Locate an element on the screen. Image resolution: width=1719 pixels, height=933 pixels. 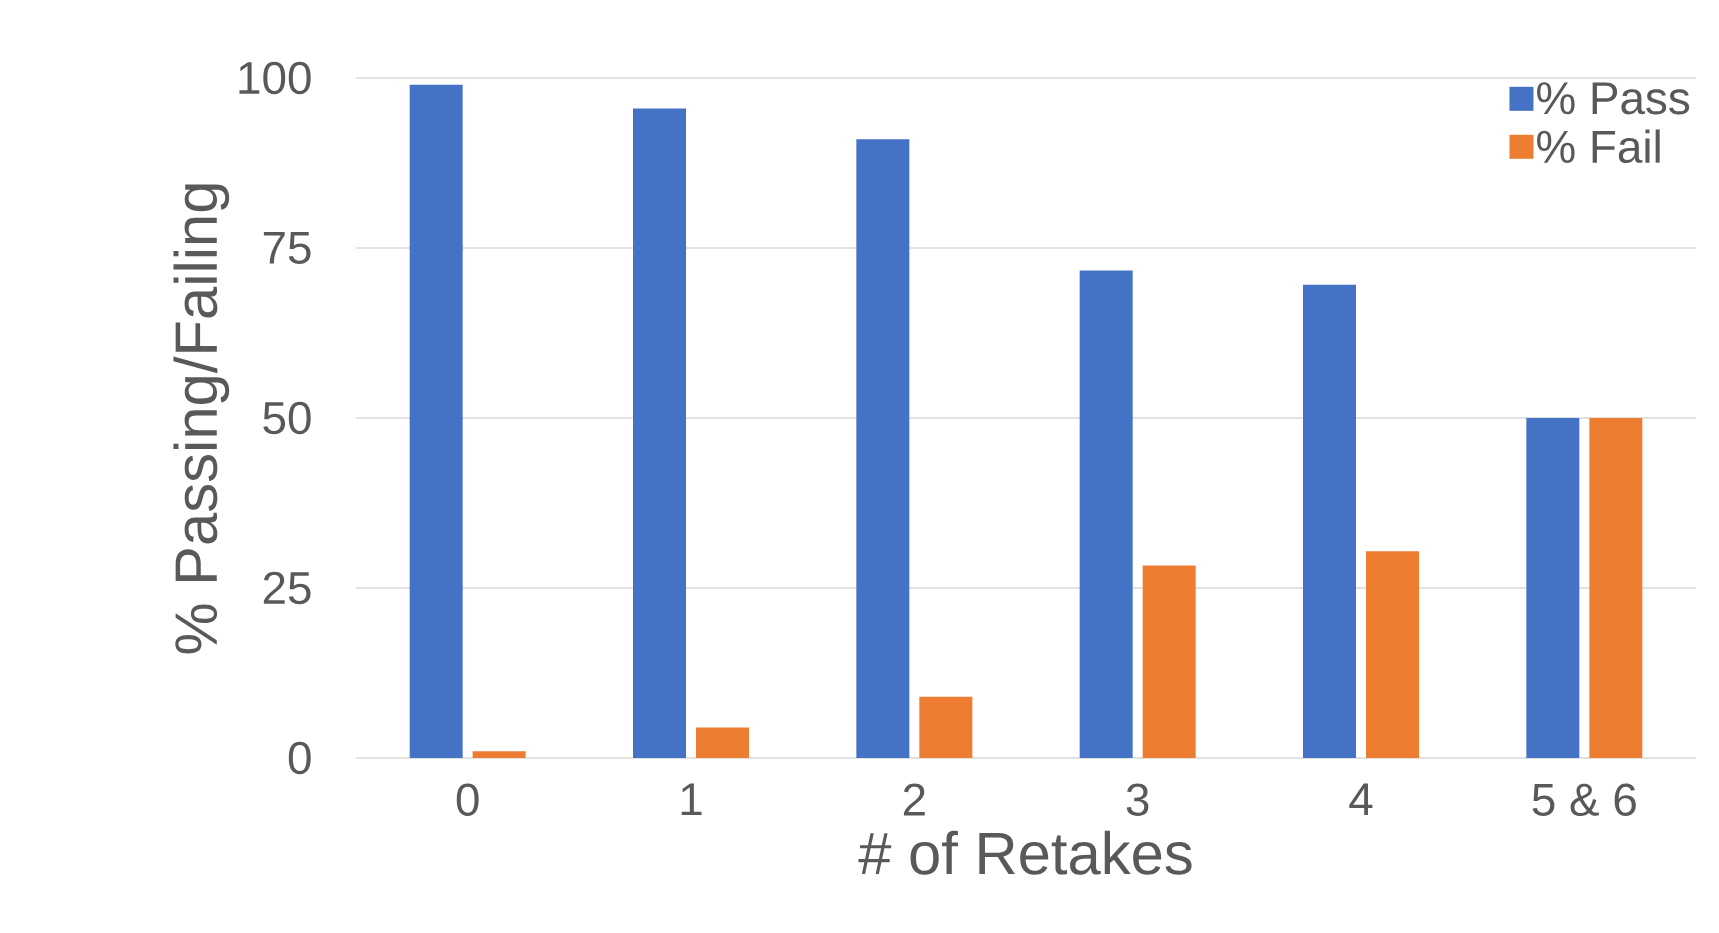
x-tick-label: 0 is located at coordinates (467, 799).